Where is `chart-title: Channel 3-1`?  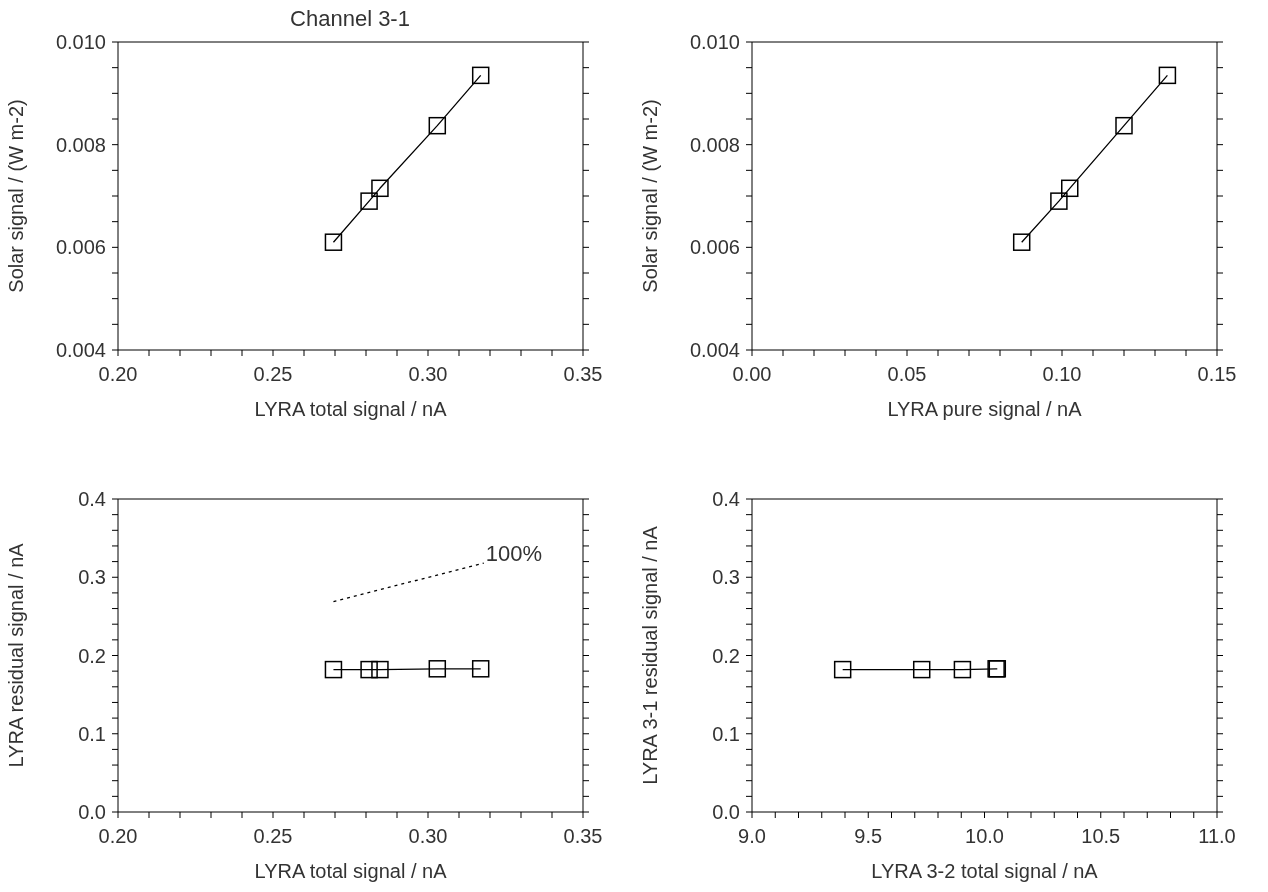 chart-title: Channel 3-1 is located at coordinates (350, 19).